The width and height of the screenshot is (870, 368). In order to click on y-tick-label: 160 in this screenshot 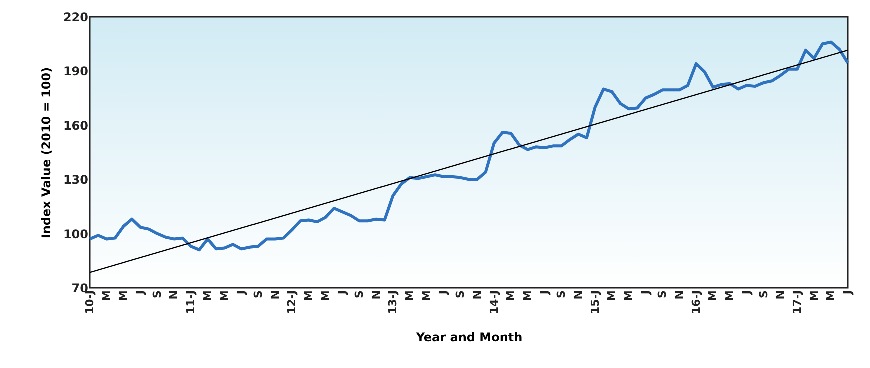, I will do `click(75, 125)`.